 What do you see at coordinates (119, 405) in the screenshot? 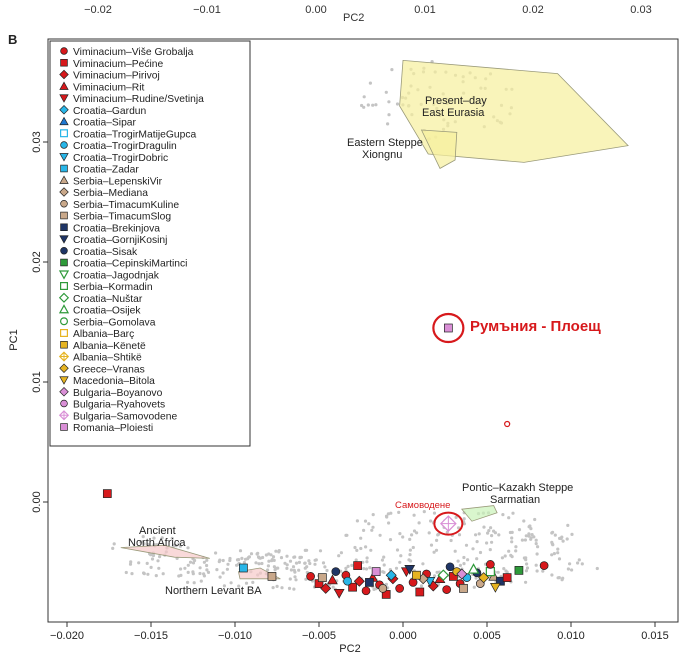
I see `legend-entry-label: Bulgaria–Ryahovets` at bounding box center [119, 405].